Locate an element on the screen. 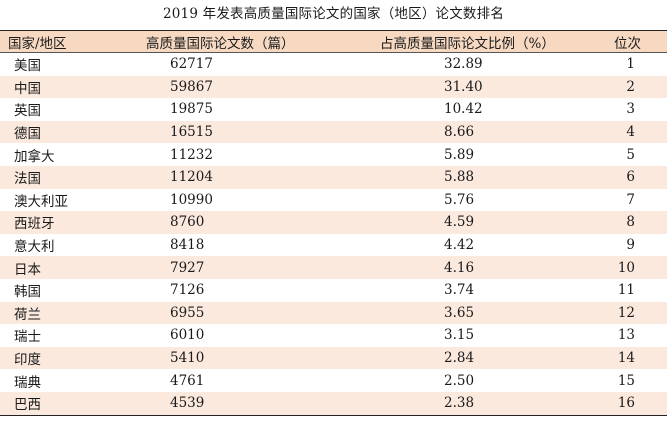 This screenshot has width=667, height=423. table-row: 英国 19875 10.42 3 is located at coordinates (333, 109).